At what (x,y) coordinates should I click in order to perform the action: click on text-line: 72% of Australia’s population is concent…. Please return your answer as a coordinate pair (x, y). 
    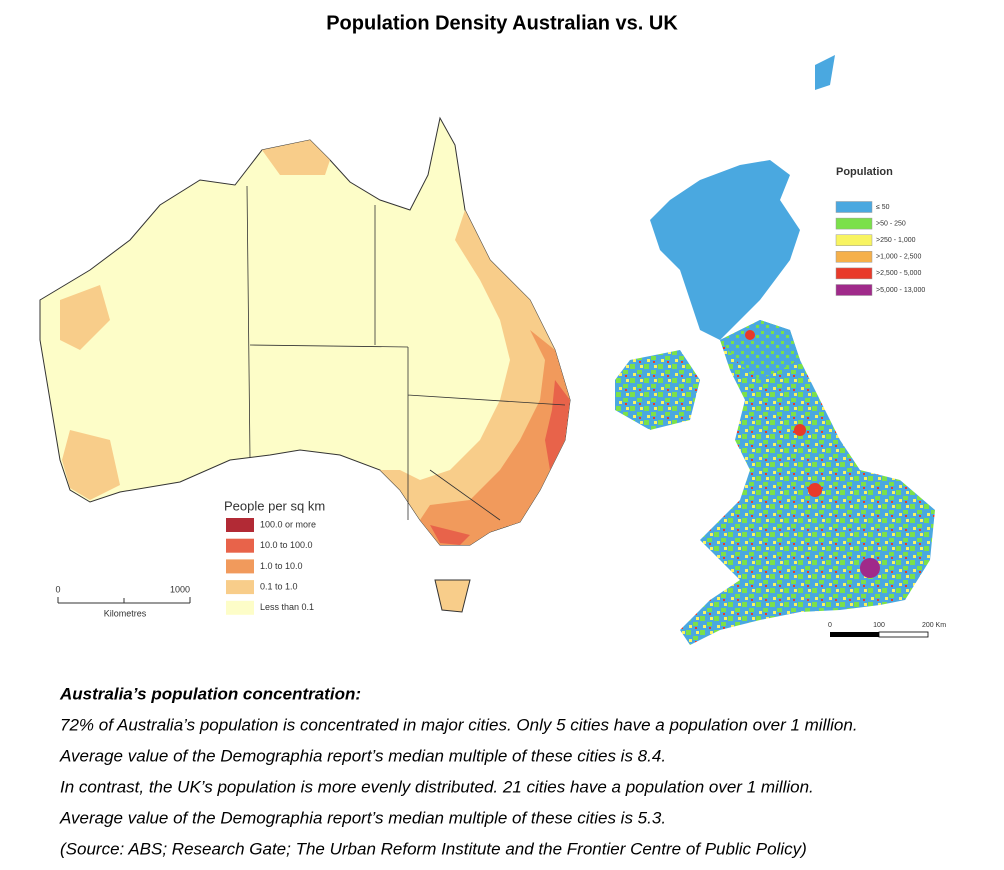
    Looking at the image, I should click on (459, 724).